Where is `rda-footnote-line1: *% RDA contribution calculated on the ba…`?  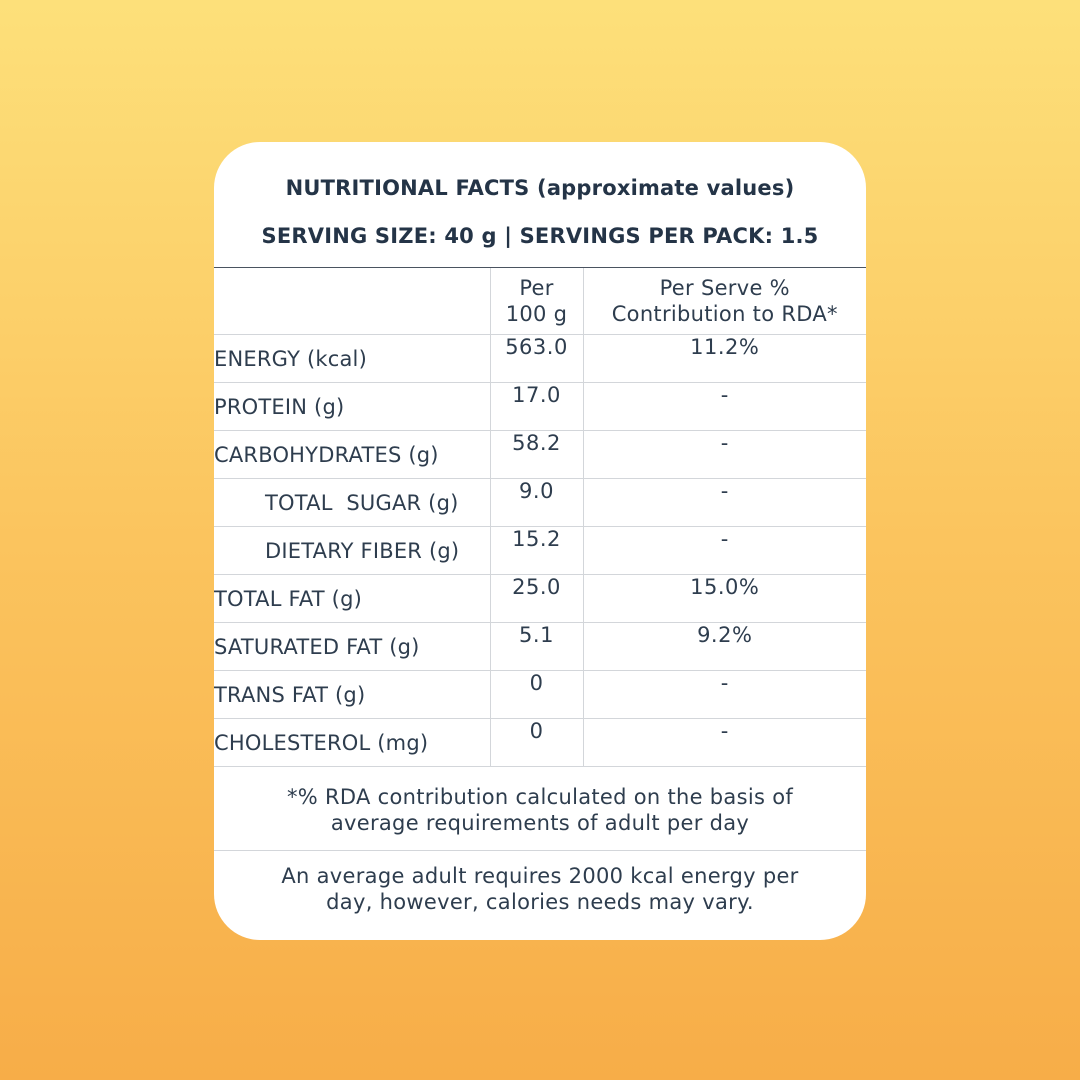 rda-footnote-line1: *% RDA contribution calculated on the ba… is located at coordinates (540, 797).